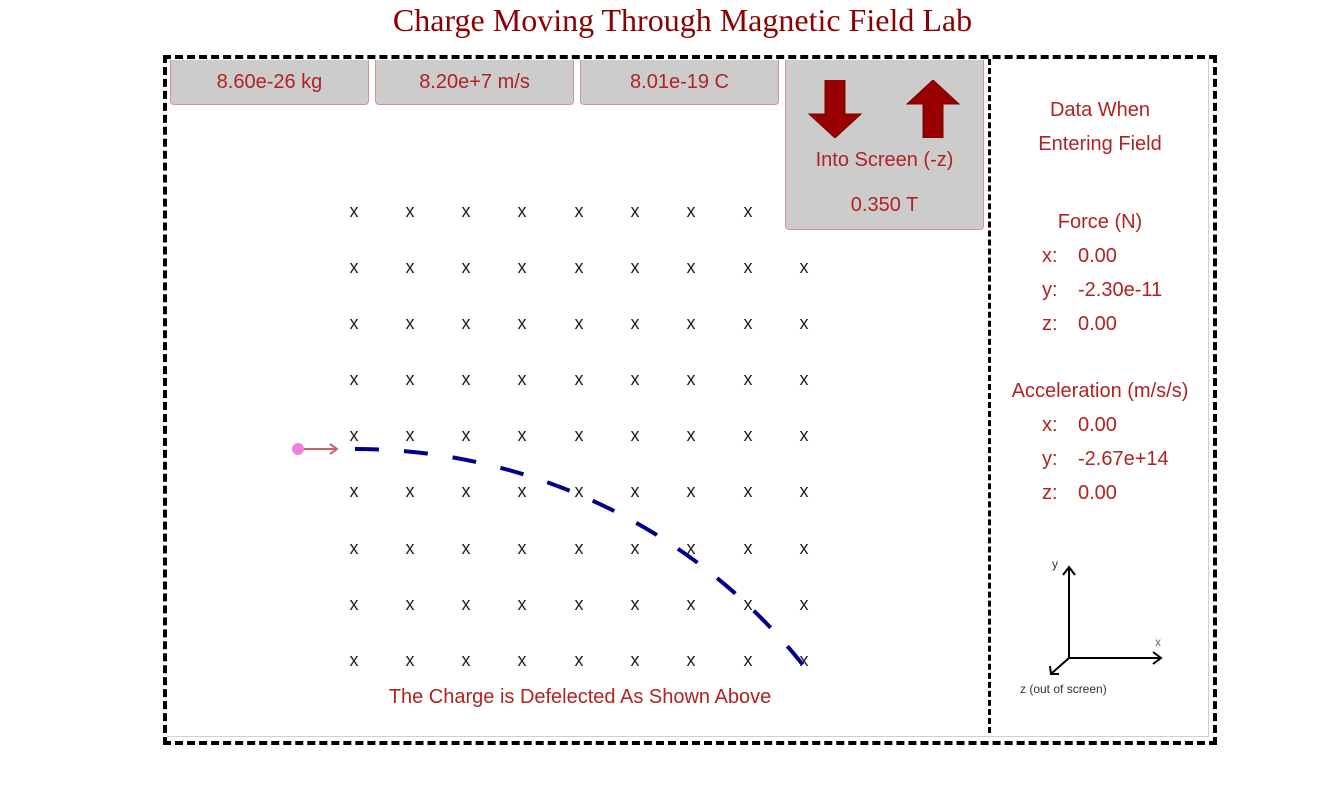 This screenshot has height=803, width=1321. I want to click on panel-divider, so click(989, 396).